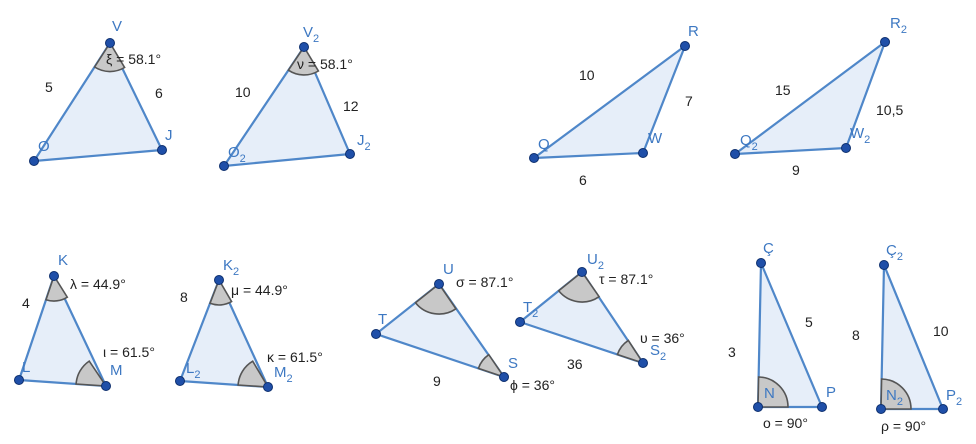  I want to click on label-n: N, so click(769, 393).